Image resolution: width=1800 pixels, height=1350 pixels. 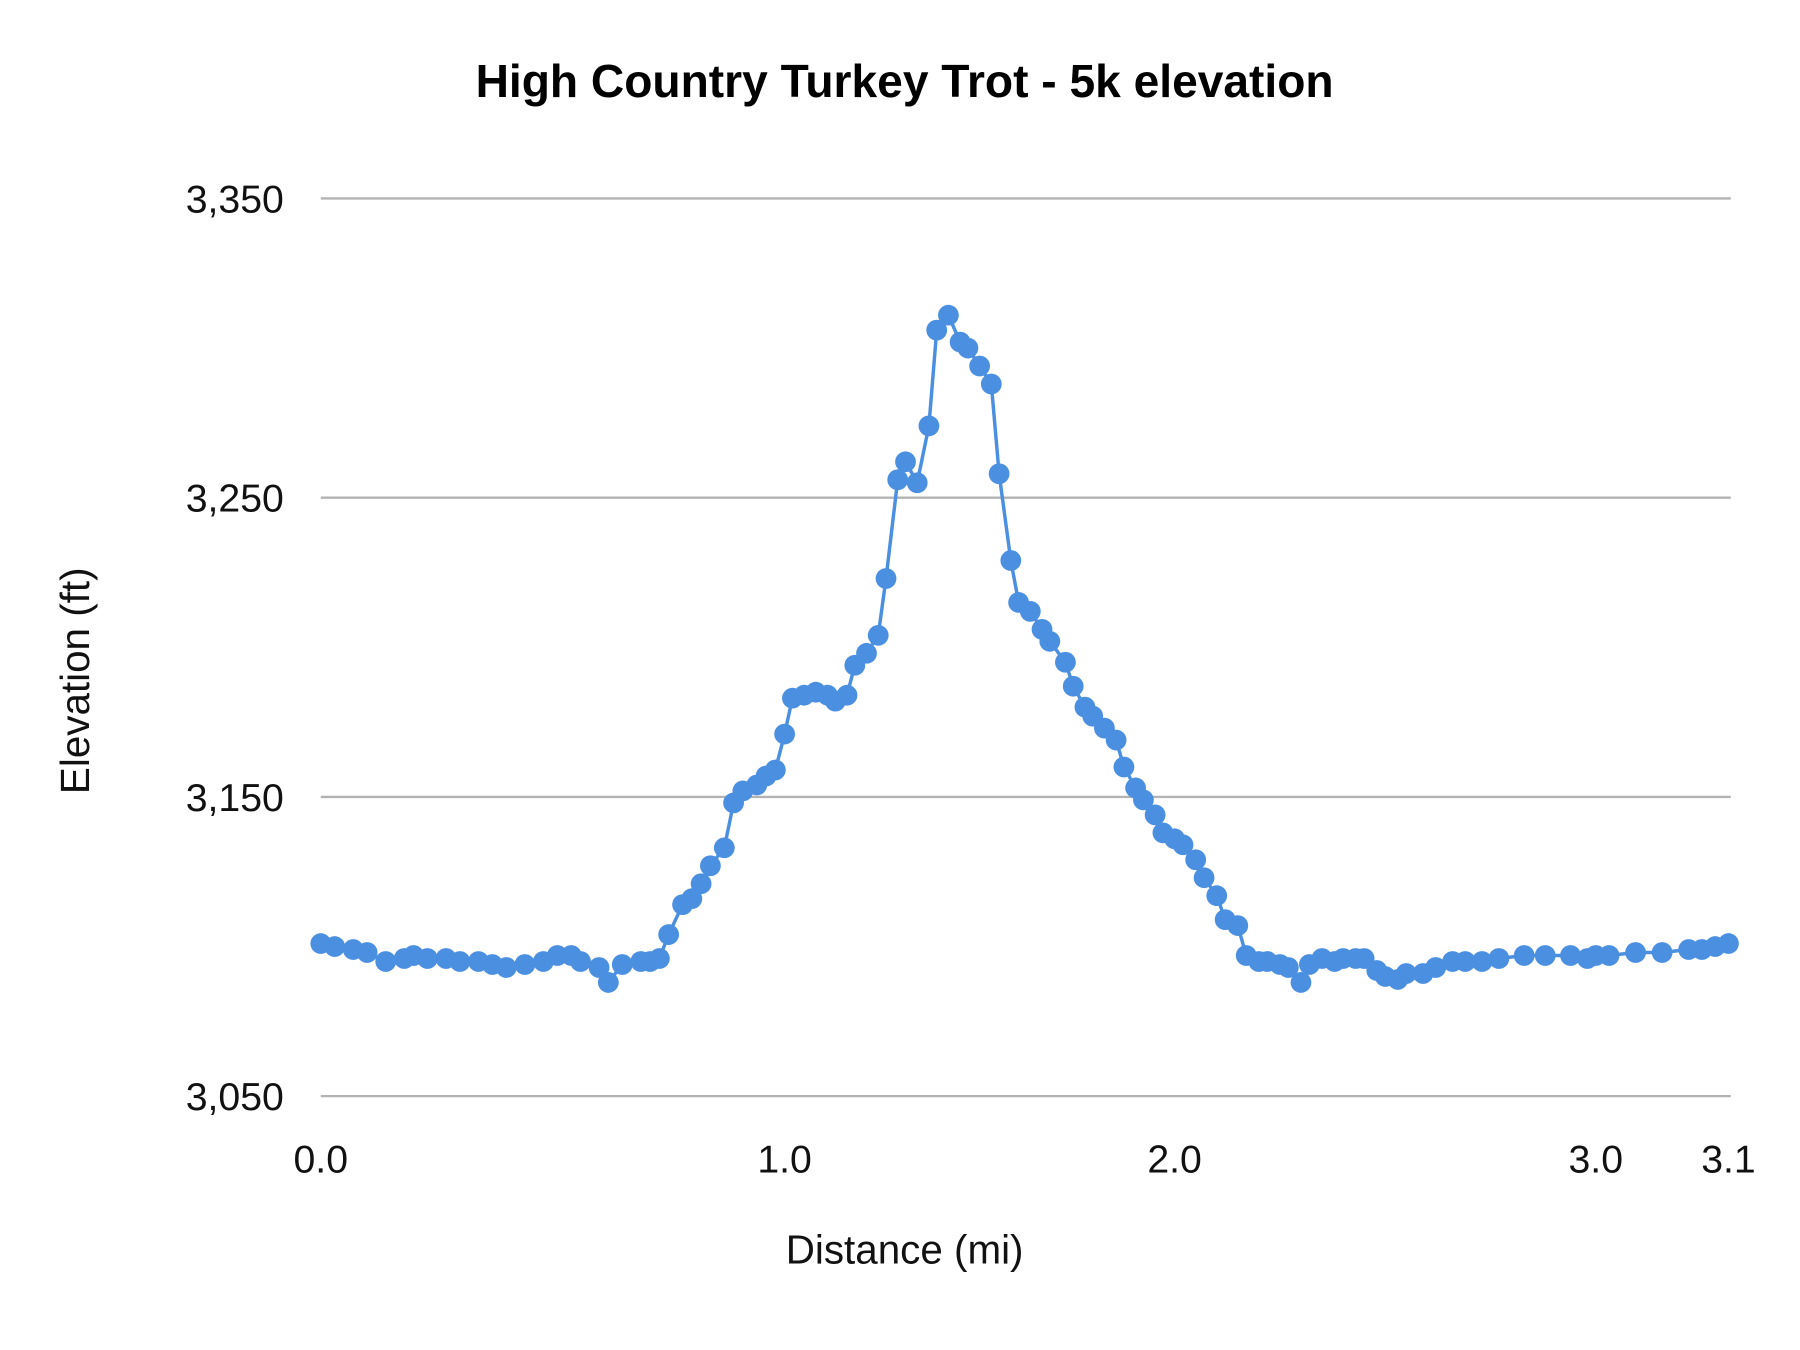 What do you see at coordinates (235, 798) in the screenshot?
I see `y-tick-label: 3,150` at bounding box center [235, 798].